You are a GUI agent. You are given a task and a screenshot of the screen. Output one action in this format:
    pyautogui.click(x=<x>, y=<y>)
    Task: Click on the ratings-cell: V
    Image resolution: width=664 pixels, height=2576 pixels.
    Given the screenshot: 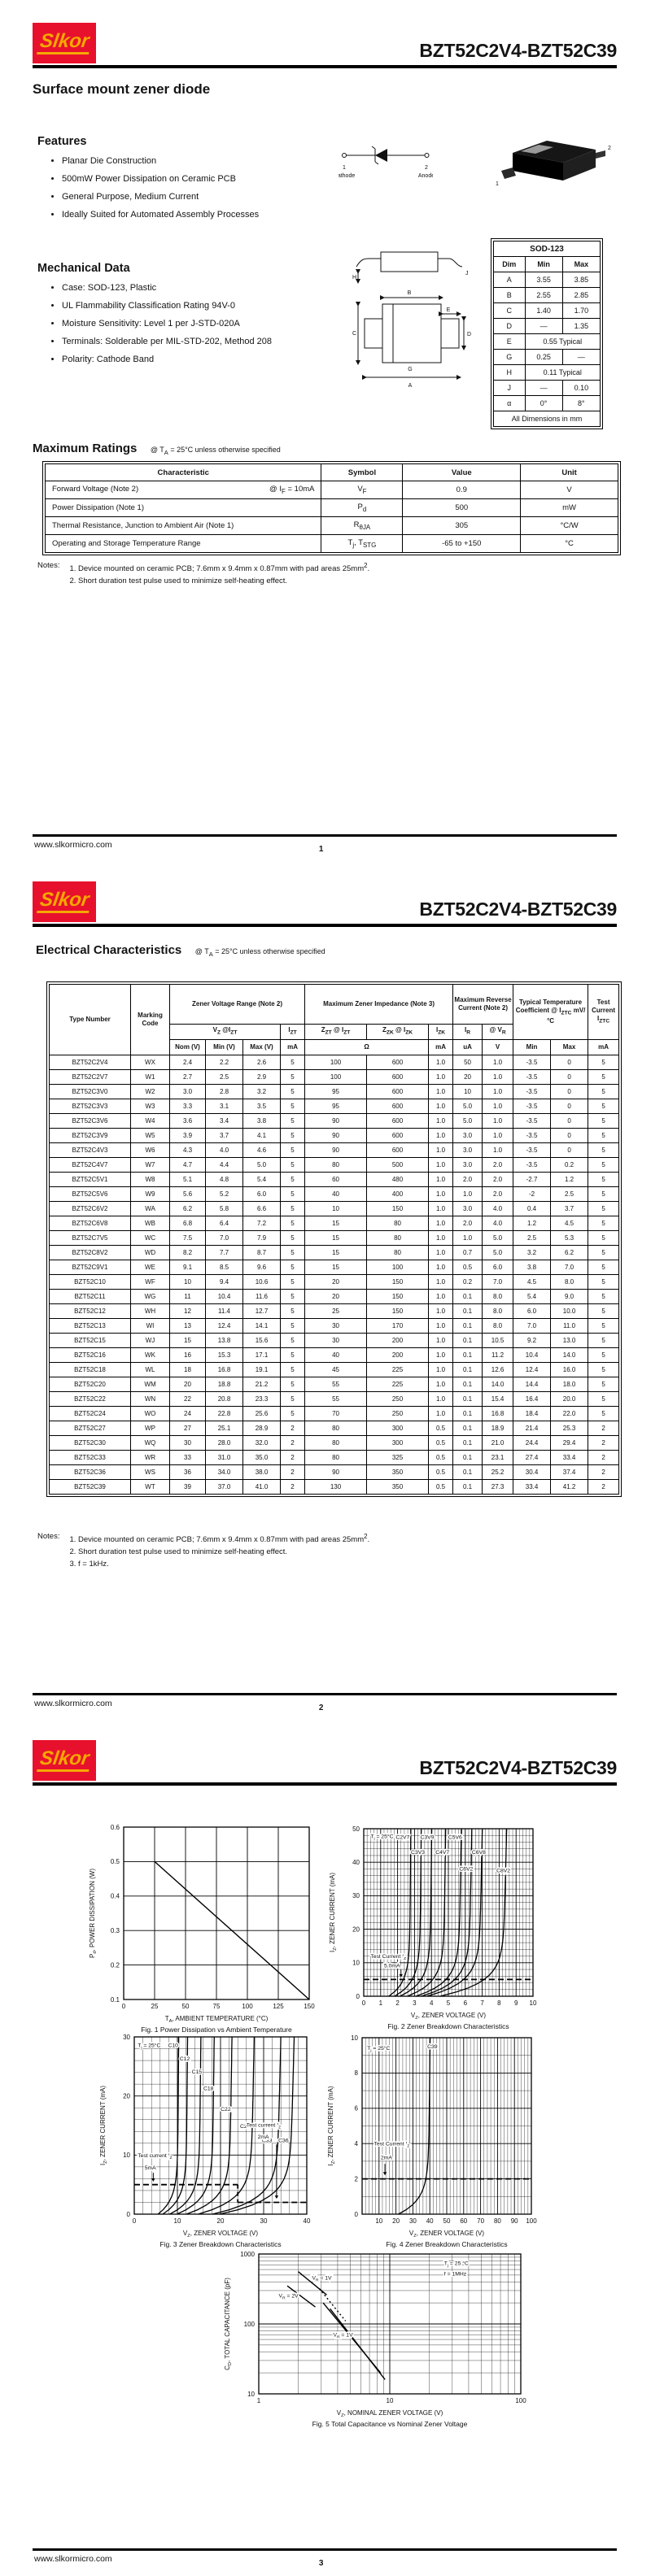 What is the action you would take?
    pyautogui.click(x=569, y=490)
    